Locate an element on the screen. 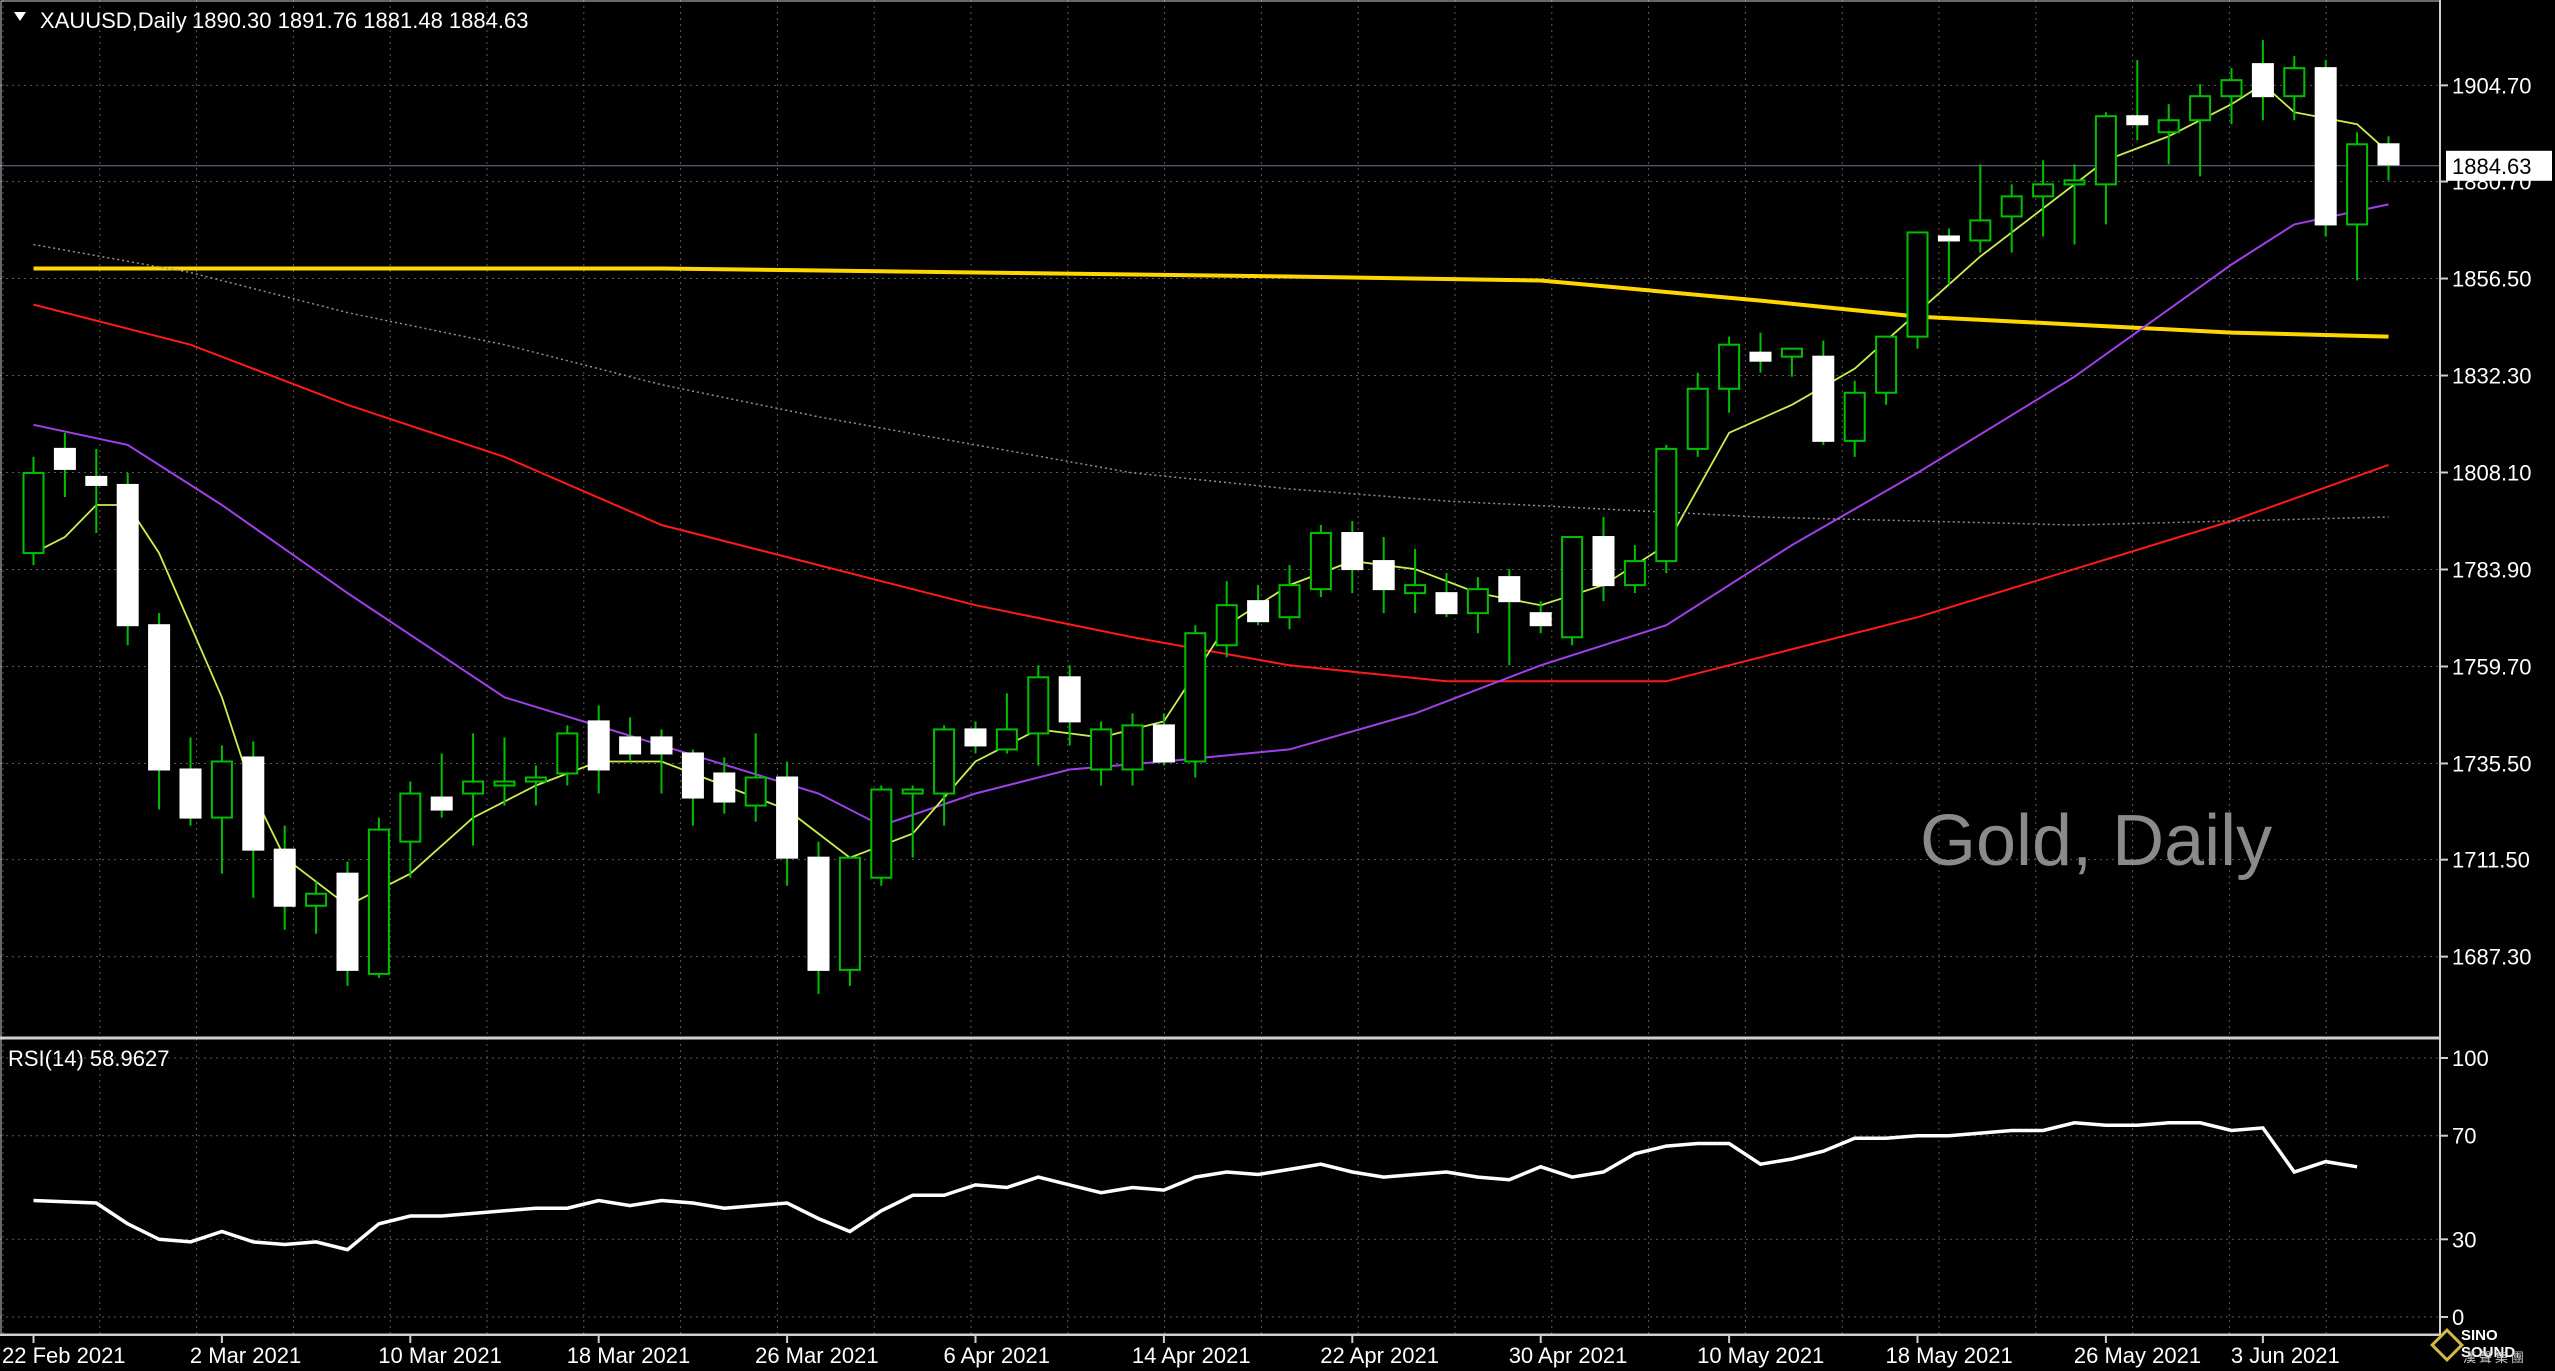 The width and height of the screenshot is (2555, 1371). price-tick-label: 1904.70 is located at coordinates (2492, 85).